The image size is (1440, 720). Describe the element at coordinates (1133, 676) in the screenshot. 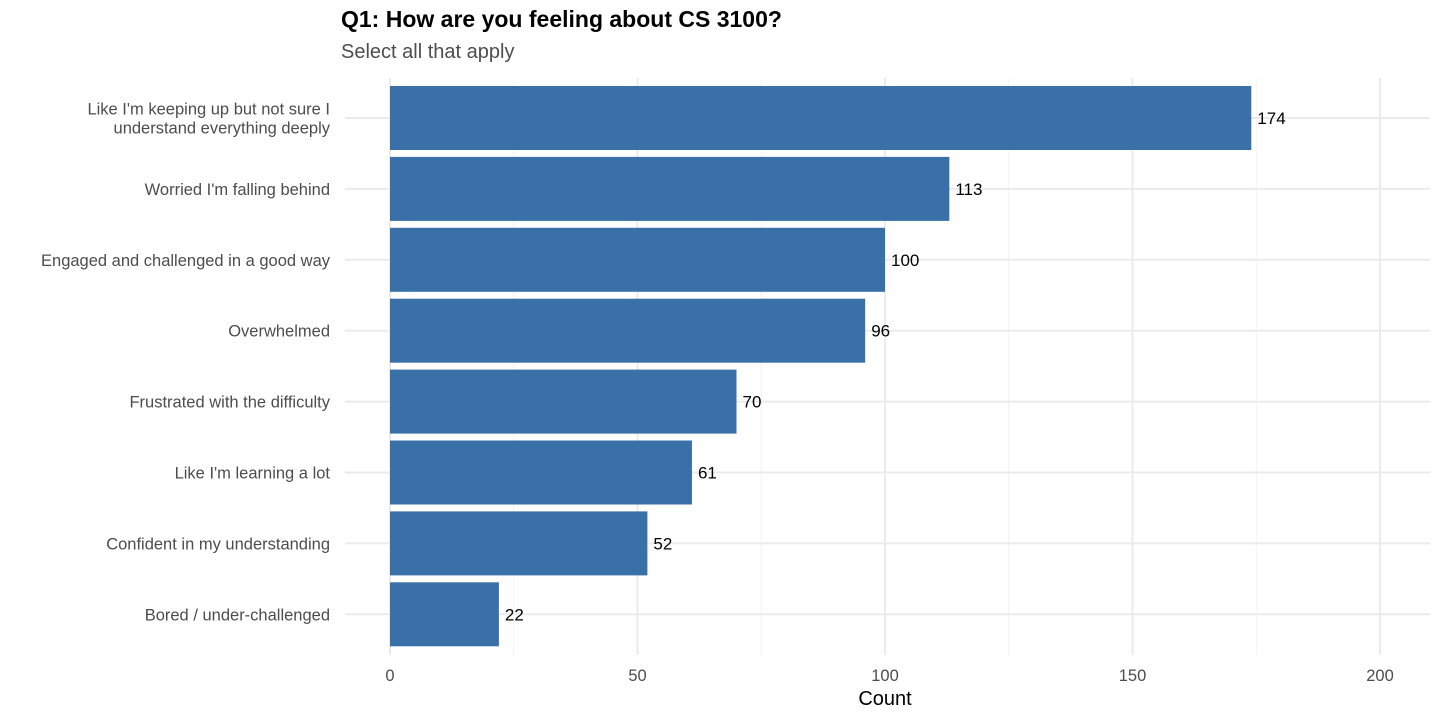

I see `x-tick-label: 150` at that location.